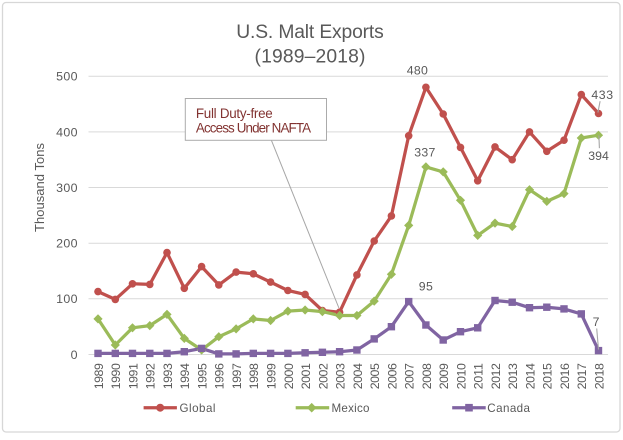  I want to click on svg-text: 200, so click(66, 244).